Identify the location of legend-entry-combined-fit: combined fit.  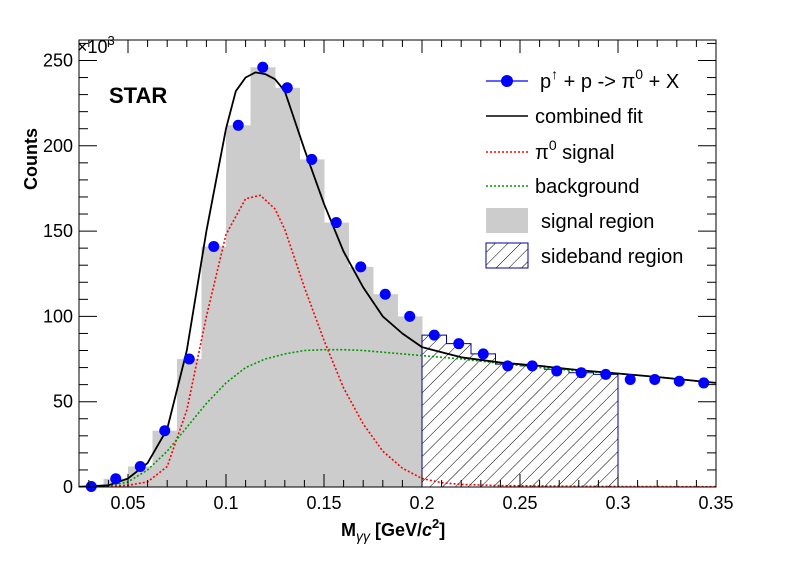
(564, 117).